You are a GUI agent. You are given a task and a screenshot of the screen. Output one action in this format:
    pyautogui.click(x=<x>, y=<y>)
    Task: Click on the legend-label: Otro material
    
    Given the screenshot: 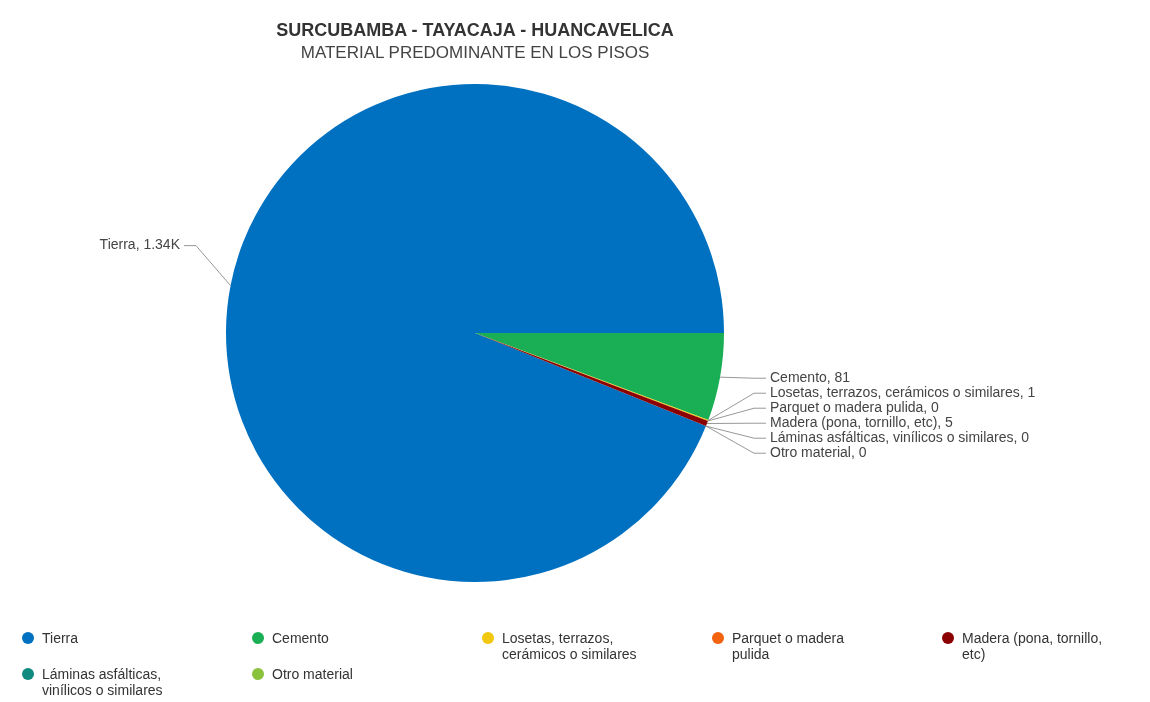 What is the action you would take?
    pyautogui.click(x=312, y=674)
    